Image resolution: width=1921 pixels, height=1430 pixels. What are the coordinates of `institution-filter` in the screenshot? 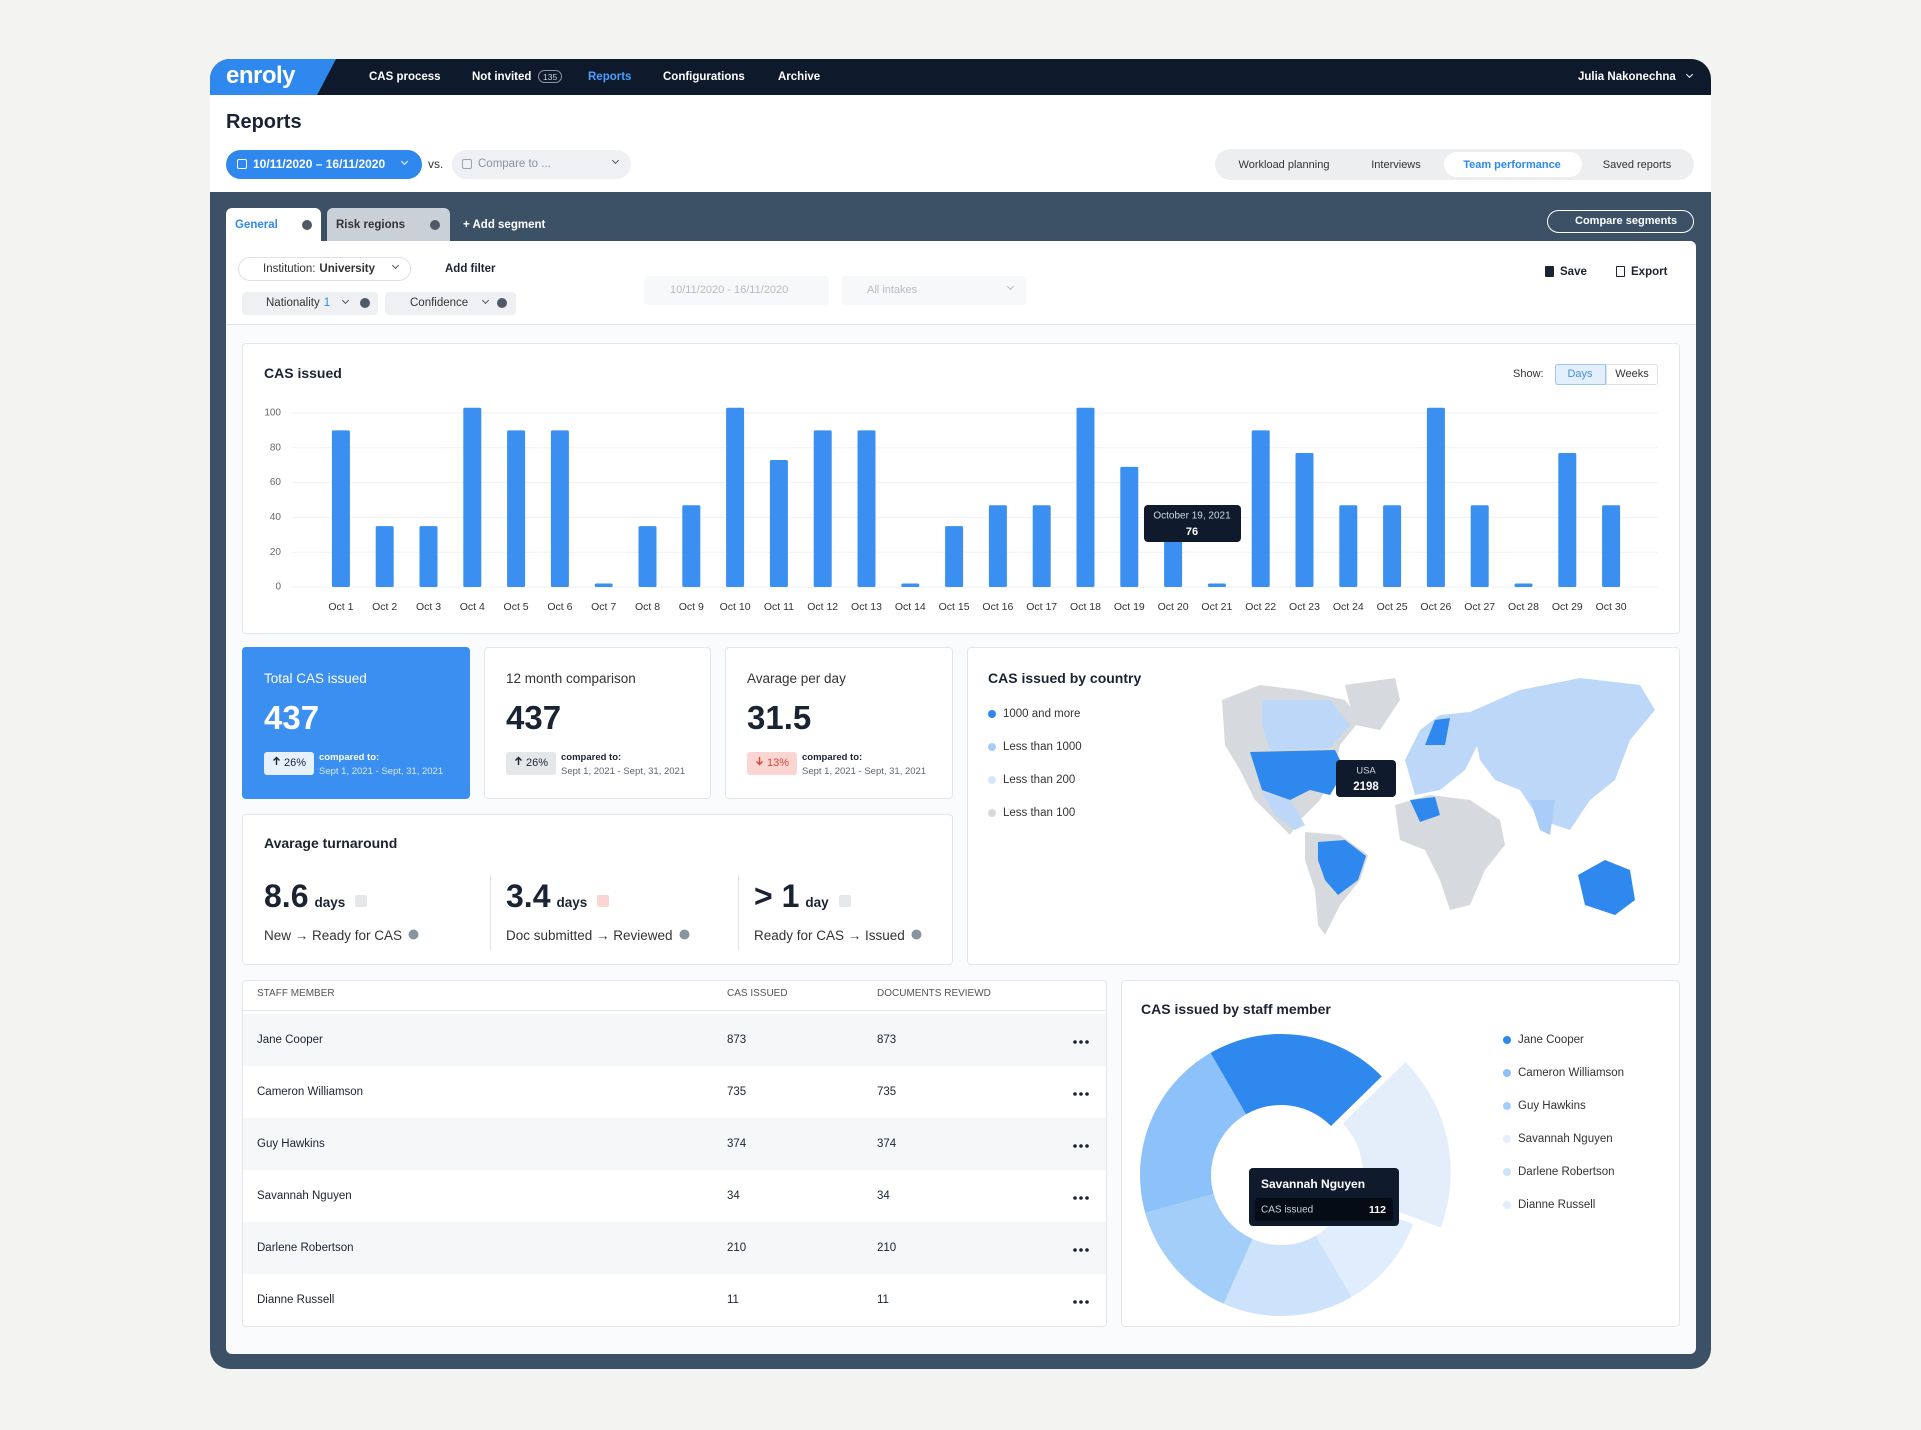 It's located at (324, 269).